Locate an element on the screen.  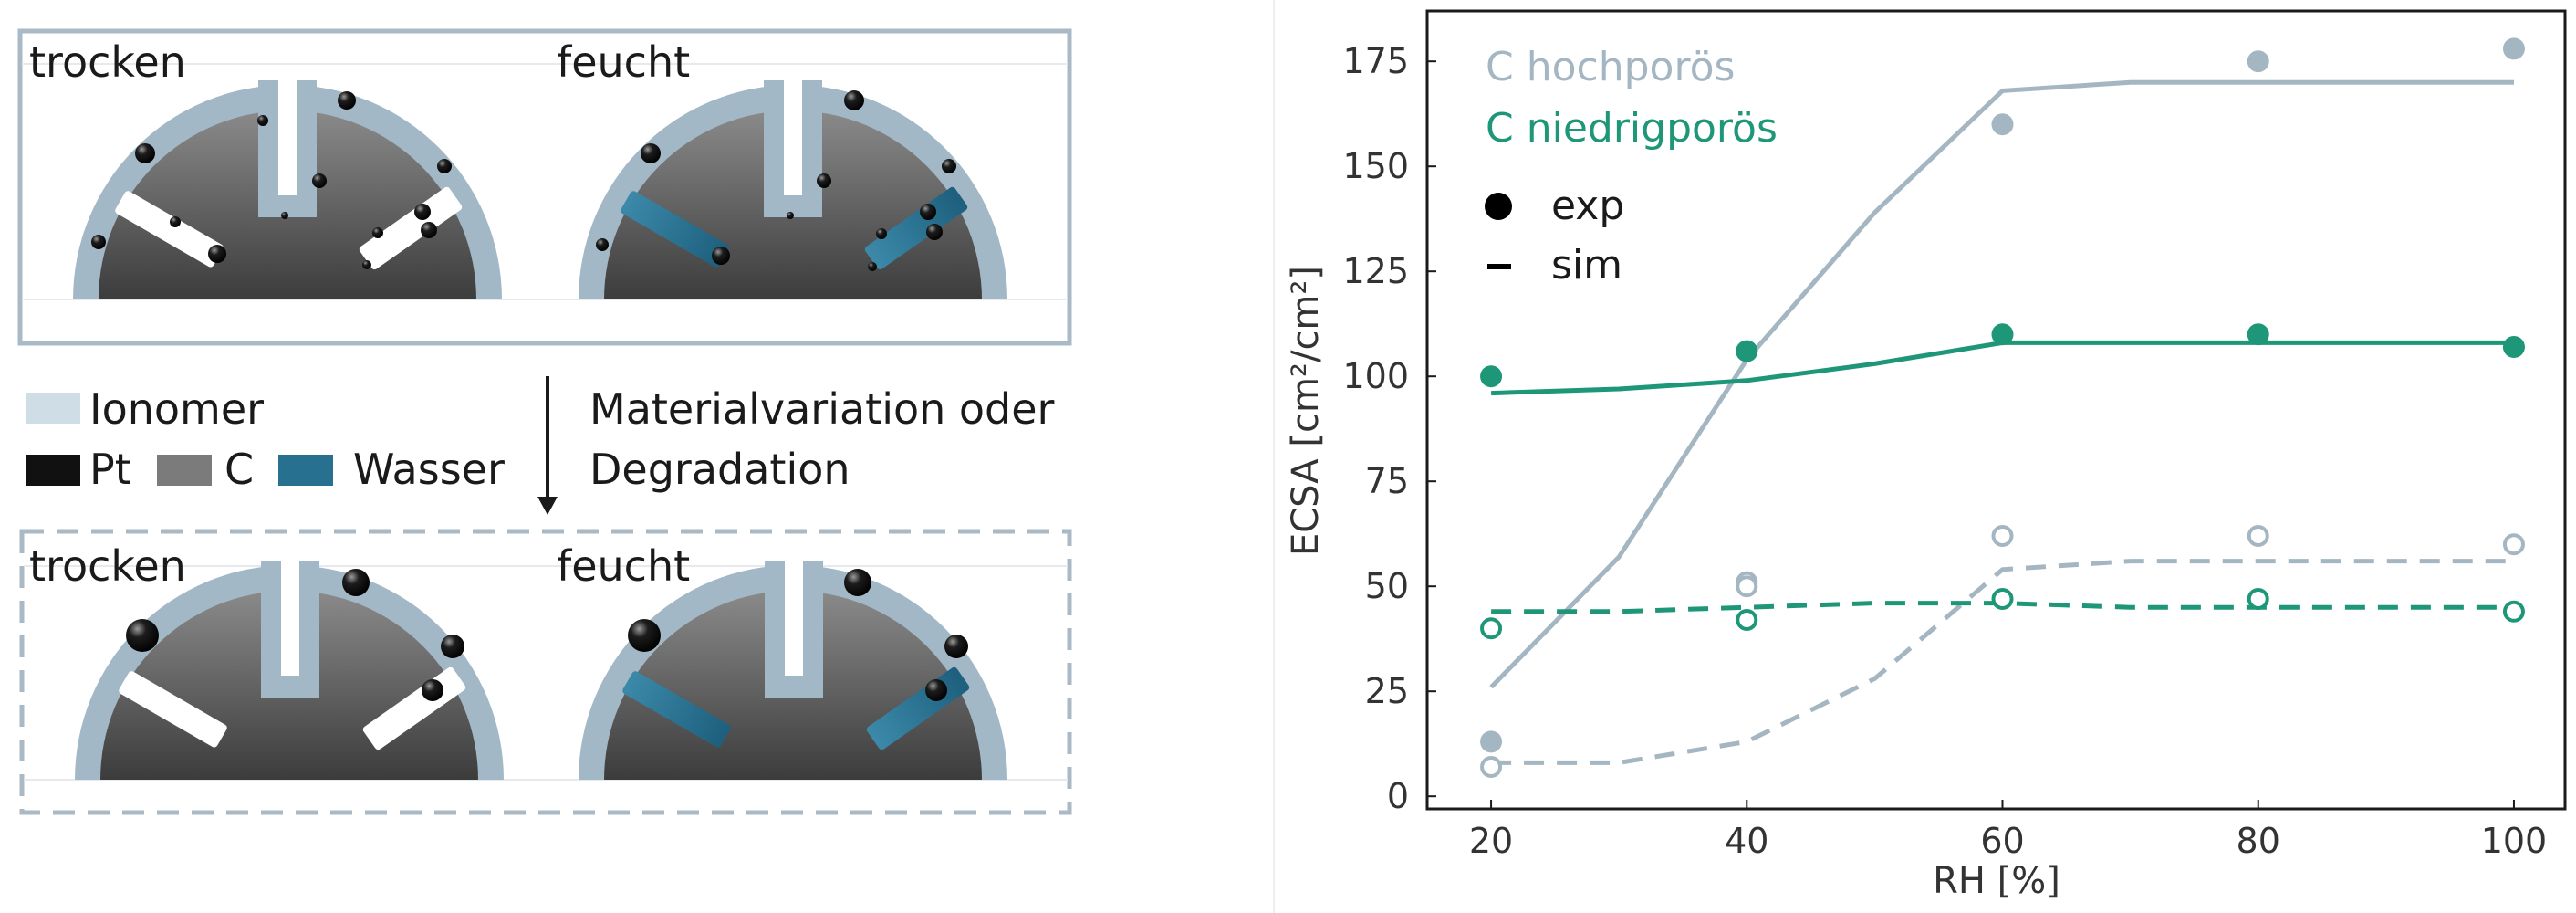
y-tick-label: 125 is located at coordinates (1375, 271).